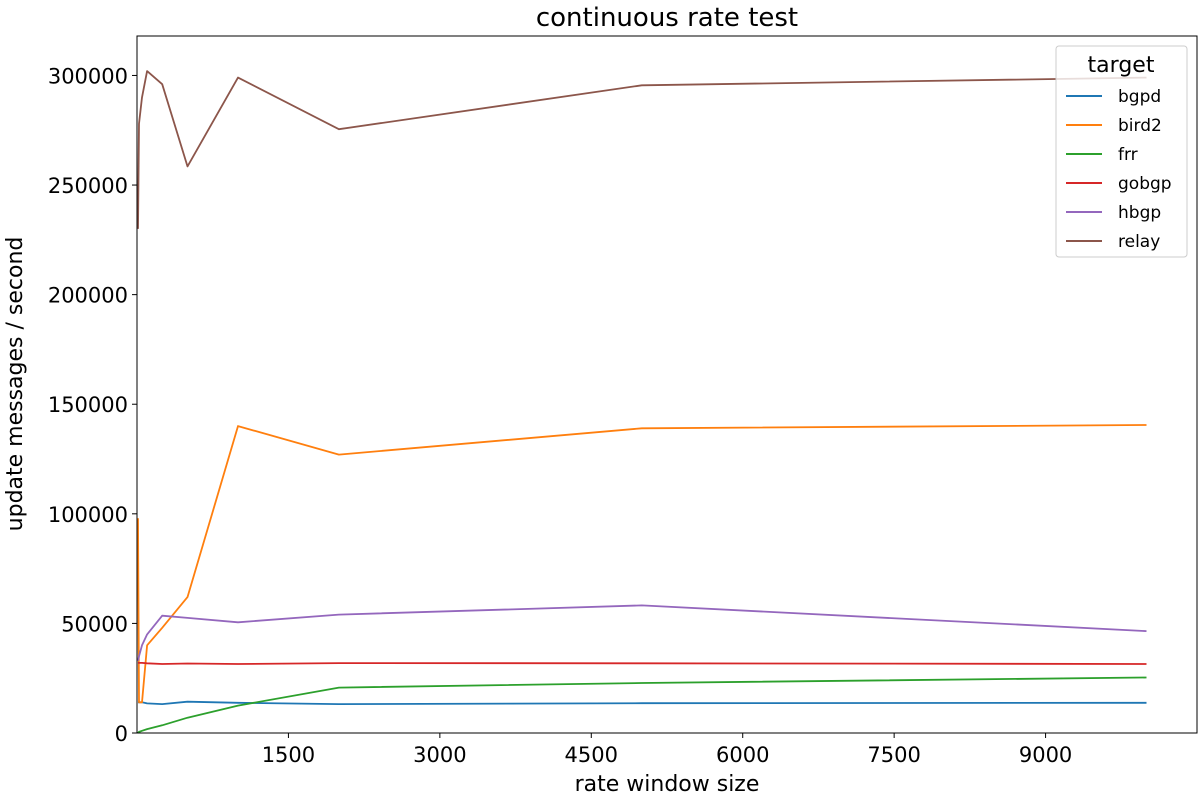  I want to click on x-tick-label: 9000, so click(1045, 755).